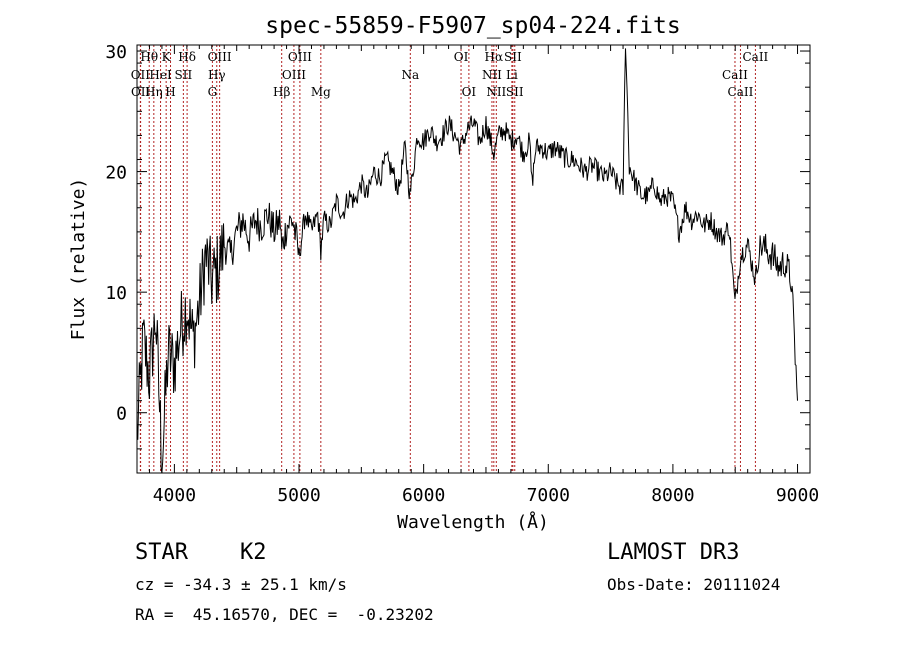 Image resolution: width=900 pixels, height=649 pixels. Describe the element at coordinates (694, 584) in the screenshot. I see `observation-date: Obs-Date: 20111024` at that location.